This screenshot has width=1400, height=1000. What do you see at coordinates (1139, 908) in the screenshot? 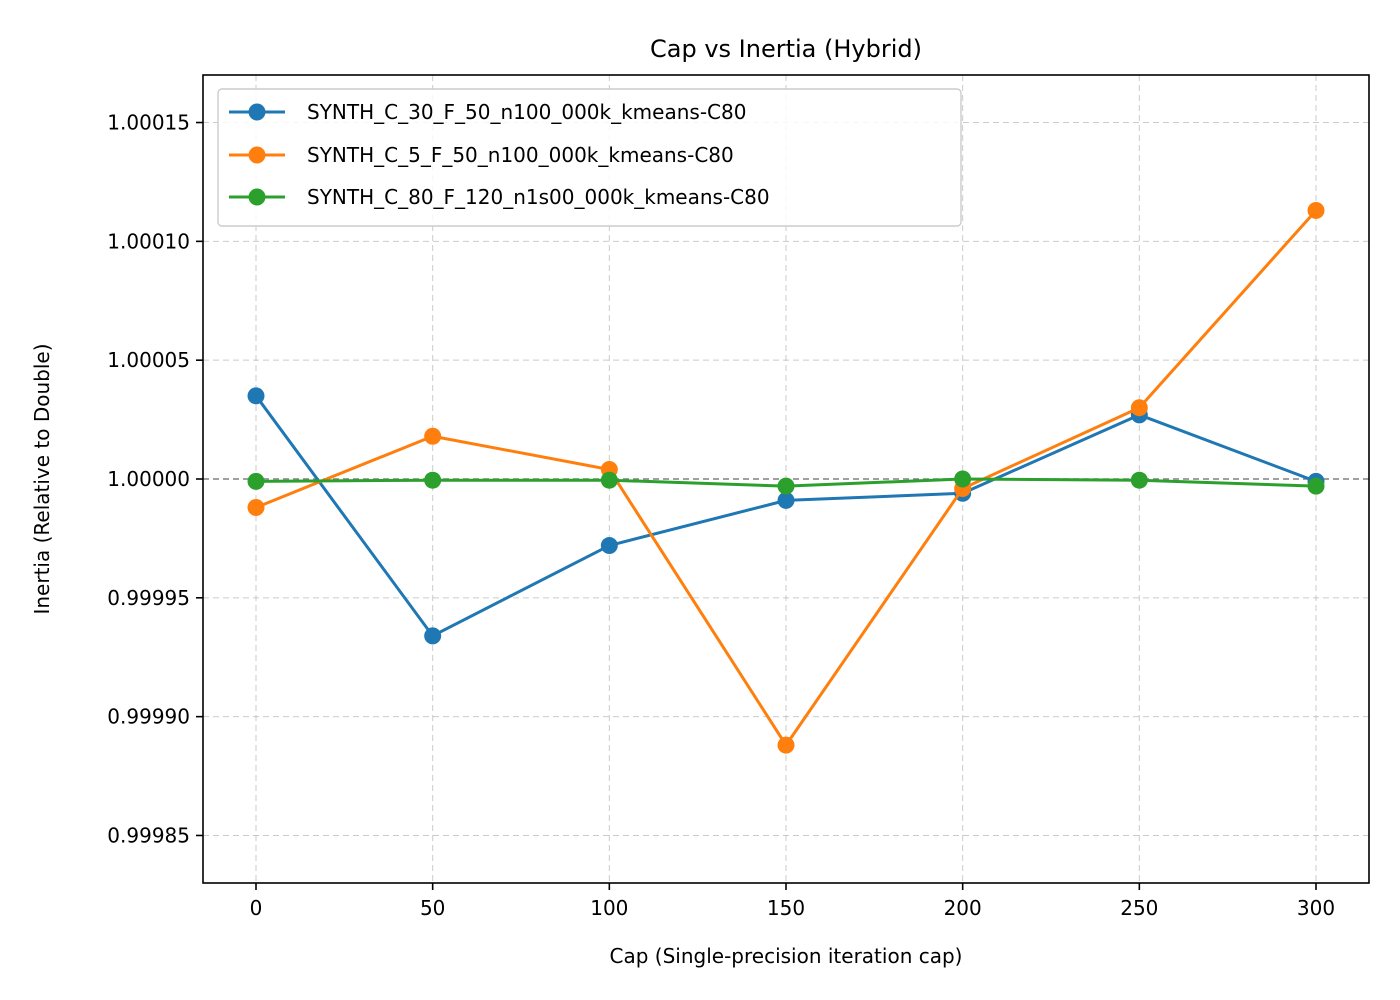
I see `x-tick-label: 250` at bounding box center [1139, 908].